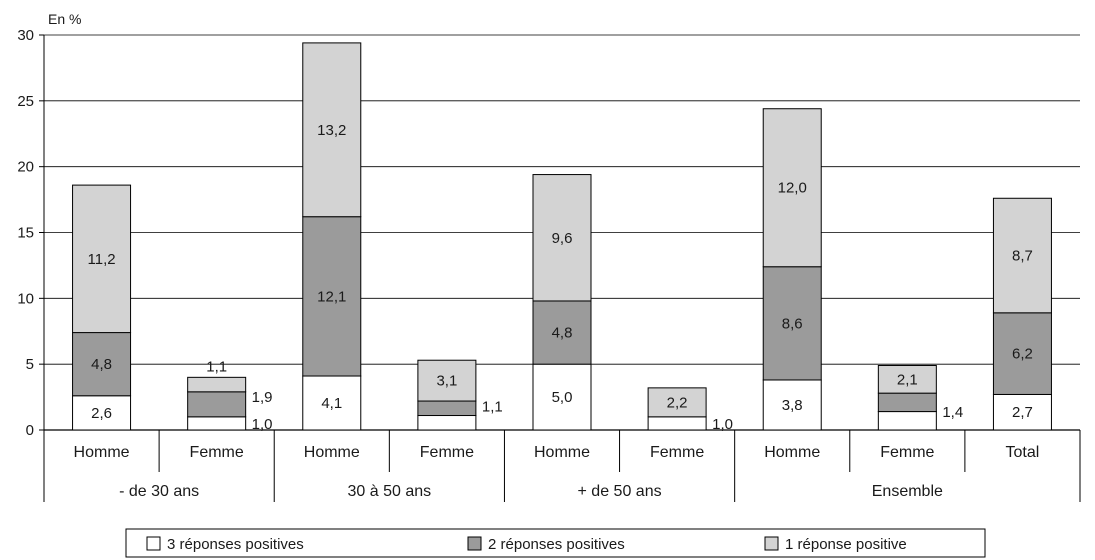 Image resolution: width=1095 pixels, height=560 pixels. I want to click on data-label: 4,1, so click(331, 403).